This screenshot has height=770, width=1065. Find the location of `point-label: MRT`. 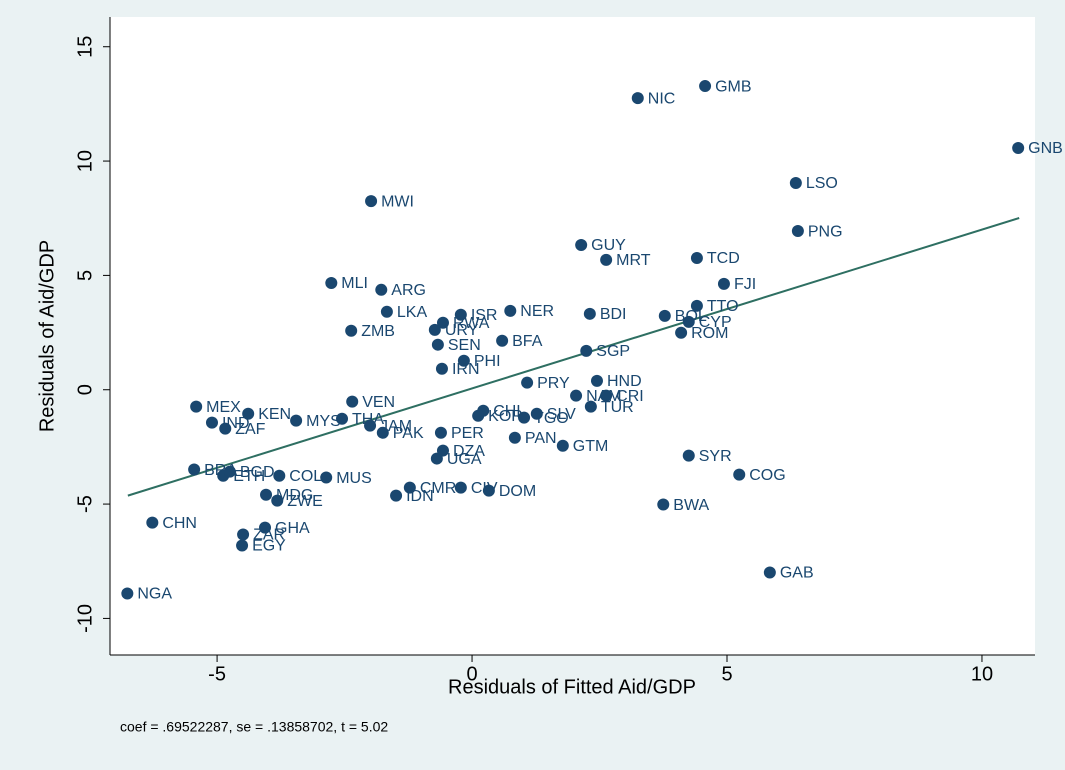

point-label: MRT is located at coordinates (633, 260).